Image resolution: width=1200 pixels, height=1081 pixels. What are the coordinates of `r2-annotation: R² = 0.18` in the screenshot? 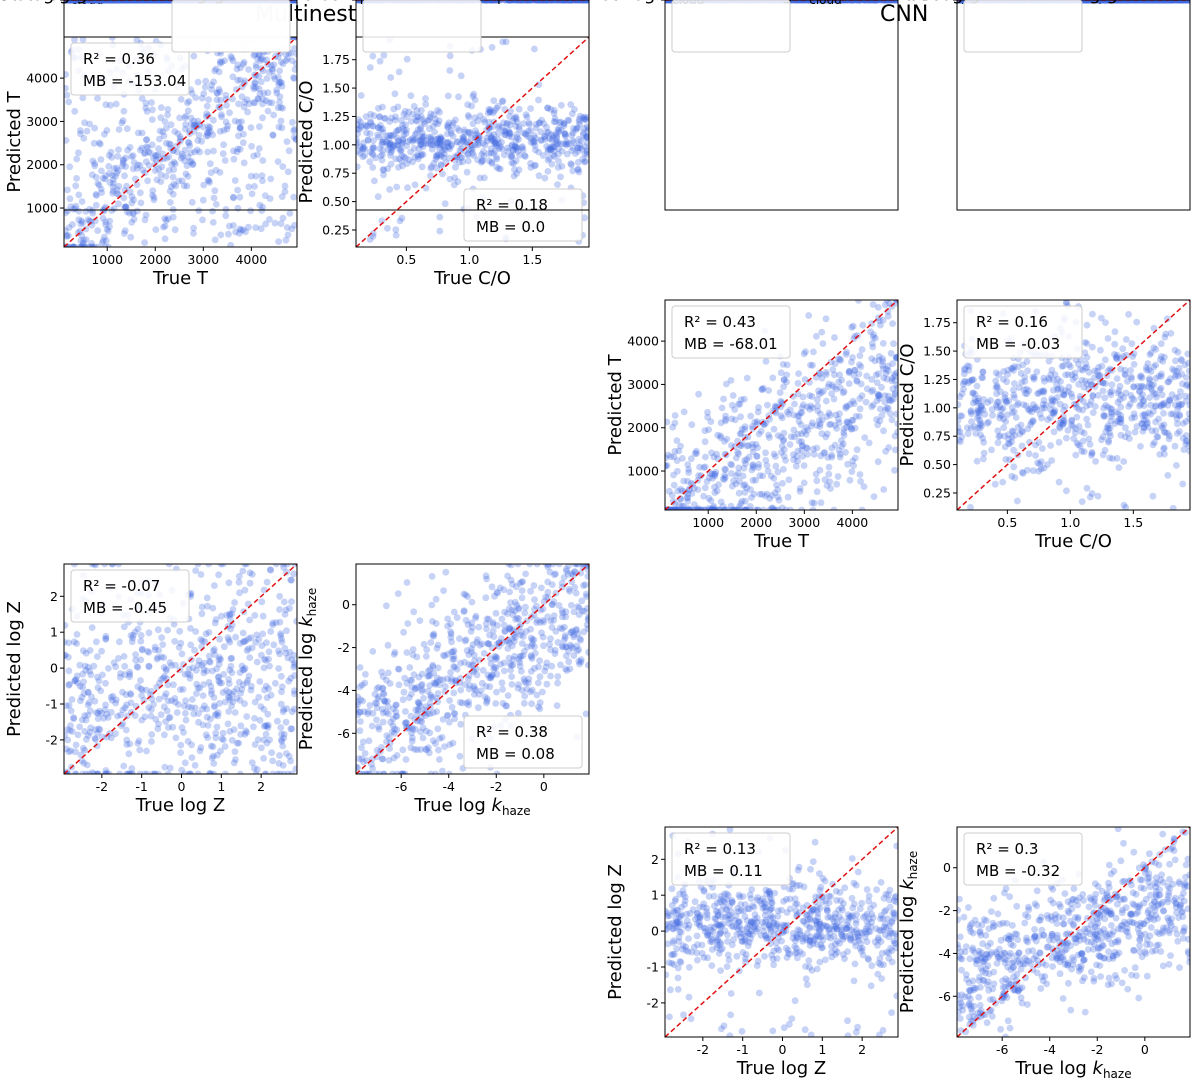 It's located at (512, 205).